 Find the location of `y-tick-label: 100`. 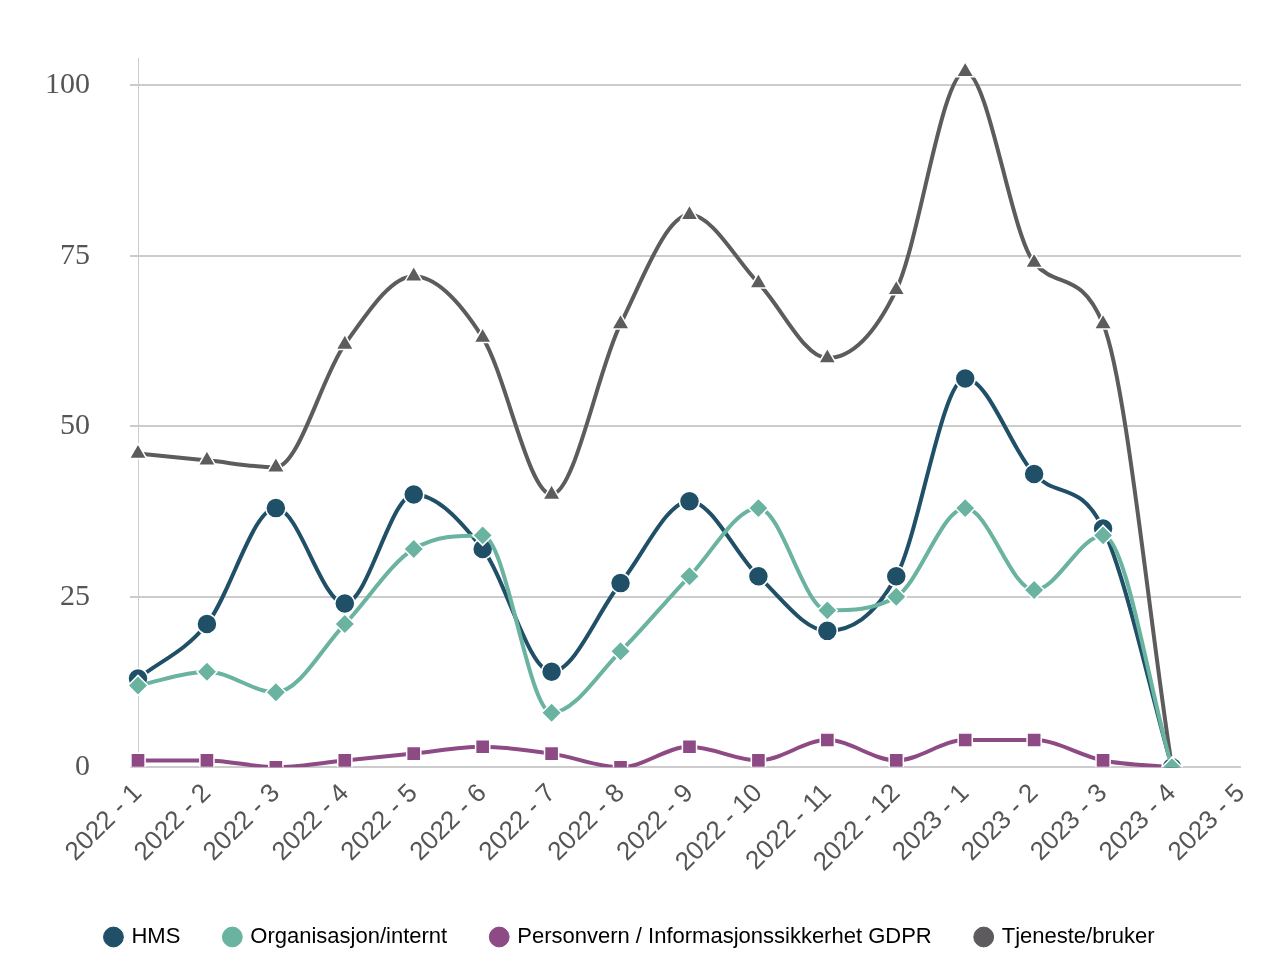

y-tick-label: 100 is located at coordinates (67, 83).